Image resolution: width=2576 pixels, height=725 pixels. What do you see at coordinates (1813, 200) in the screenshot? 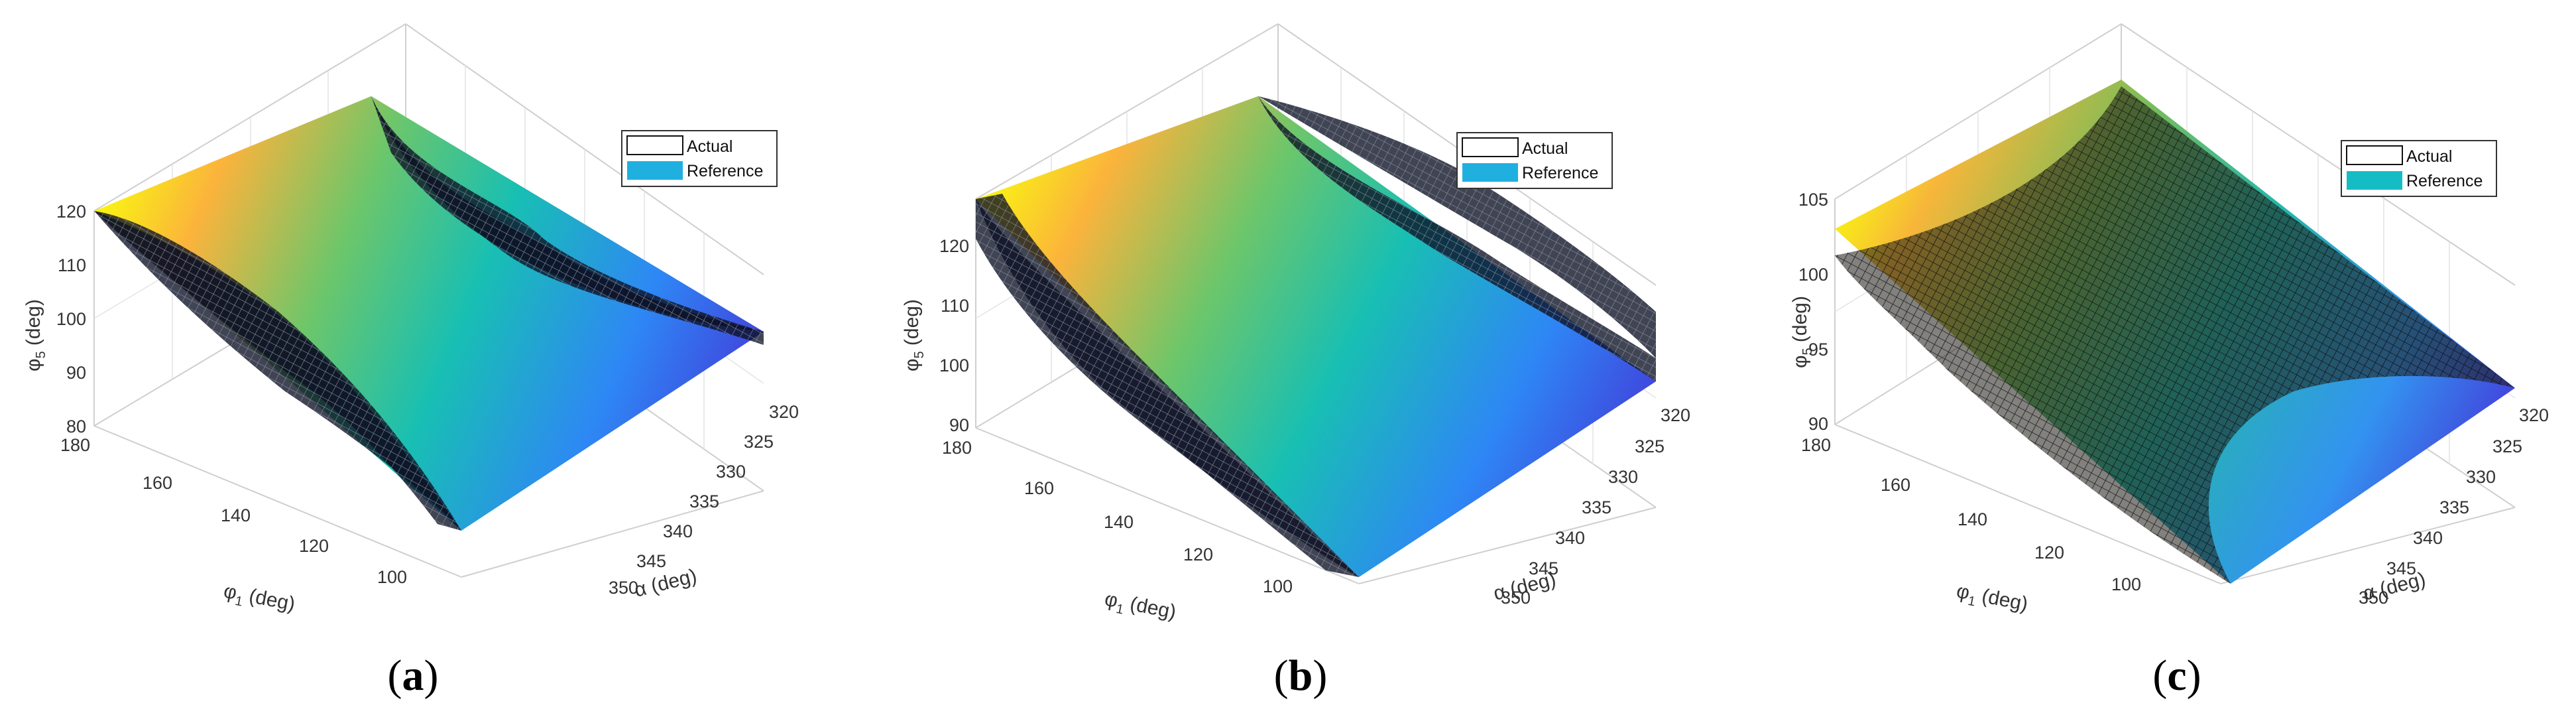
I see `tick-label: 105` at bounding box center [1813, 200].